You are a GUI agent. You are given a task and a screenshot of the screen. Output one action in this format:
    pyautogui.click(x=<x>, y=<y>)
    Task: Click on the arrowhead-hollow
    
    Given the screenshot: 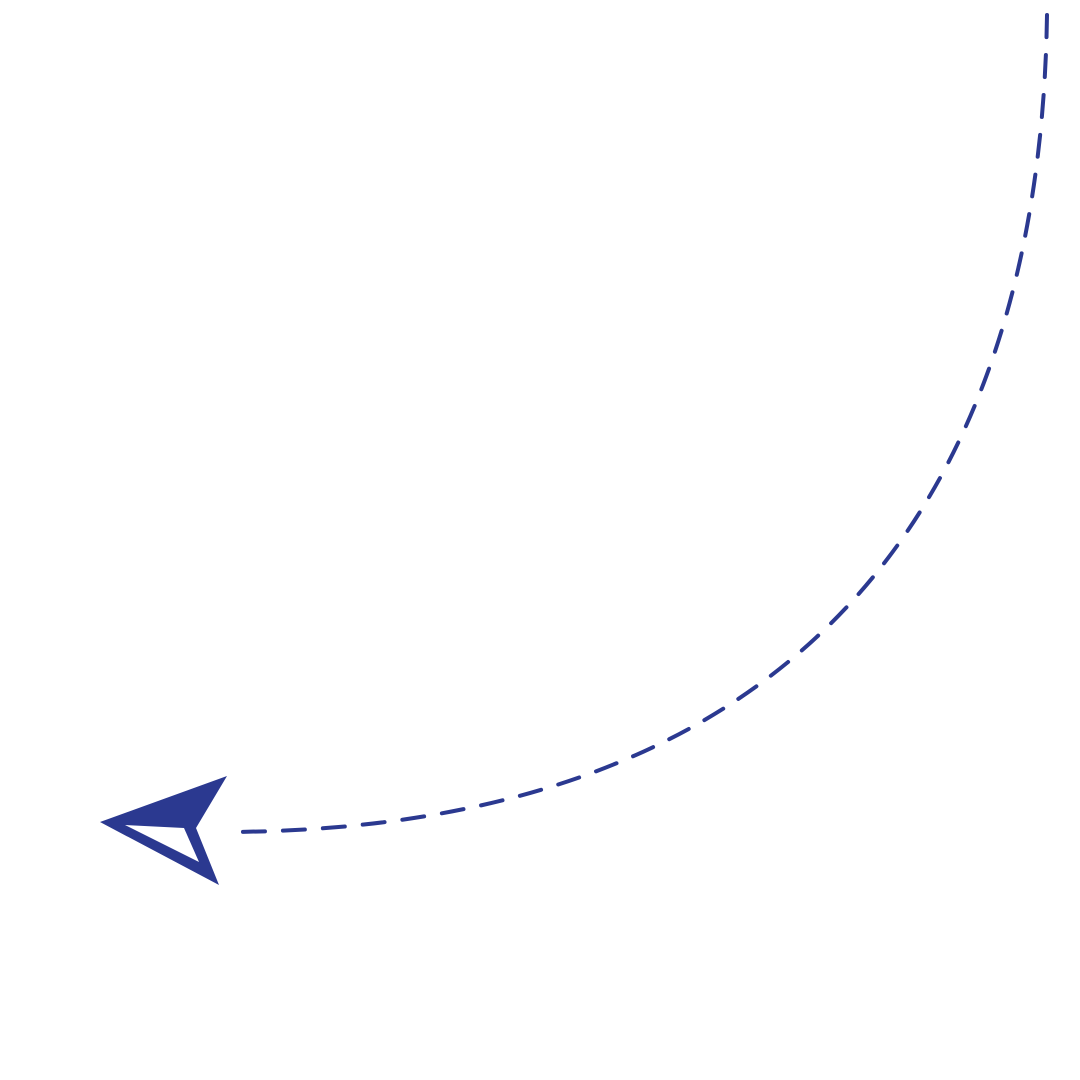 What is the action you would take?
    pyautogui.click(x=162, y=843)
    